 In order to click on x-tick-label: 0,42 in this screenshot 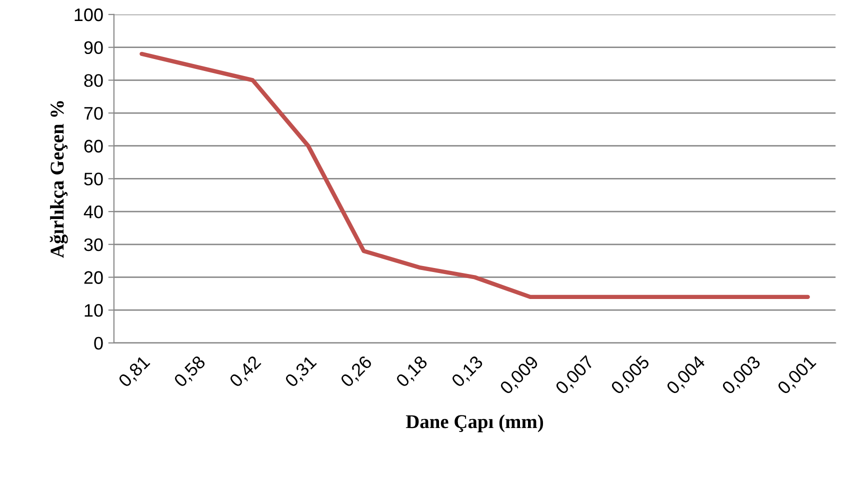, I will do `click(245, 372)`.